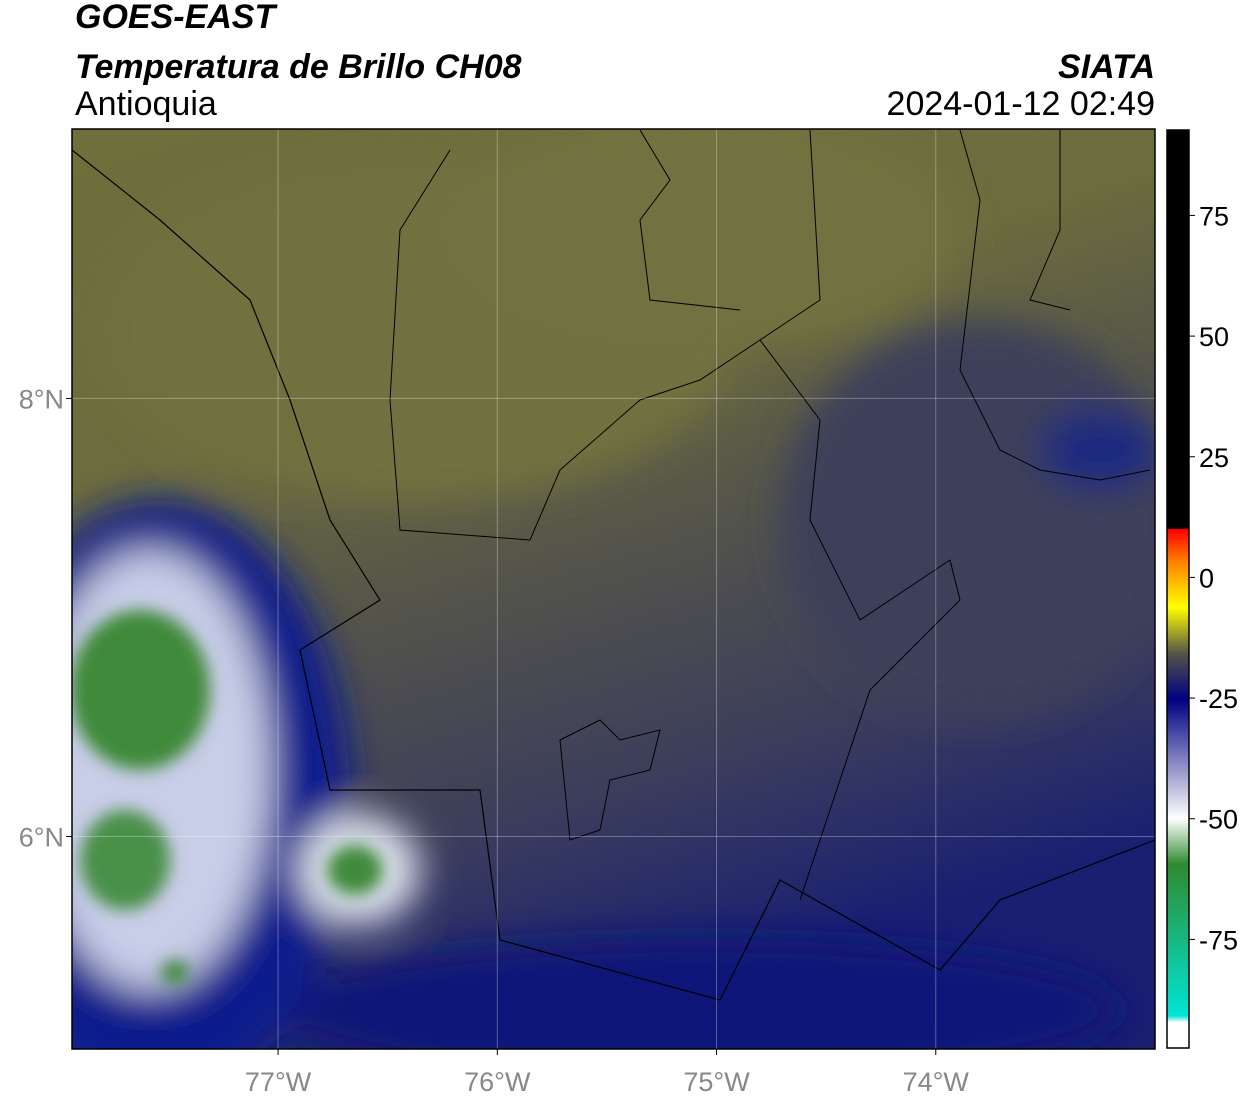 The height and width of the screenshot is (1099, 1252). What do you see at coordinates (1021, 104) in the screenshot?
I see `datetime-title: 2024-01-12 02:49` at bounding box center [1021, 104].